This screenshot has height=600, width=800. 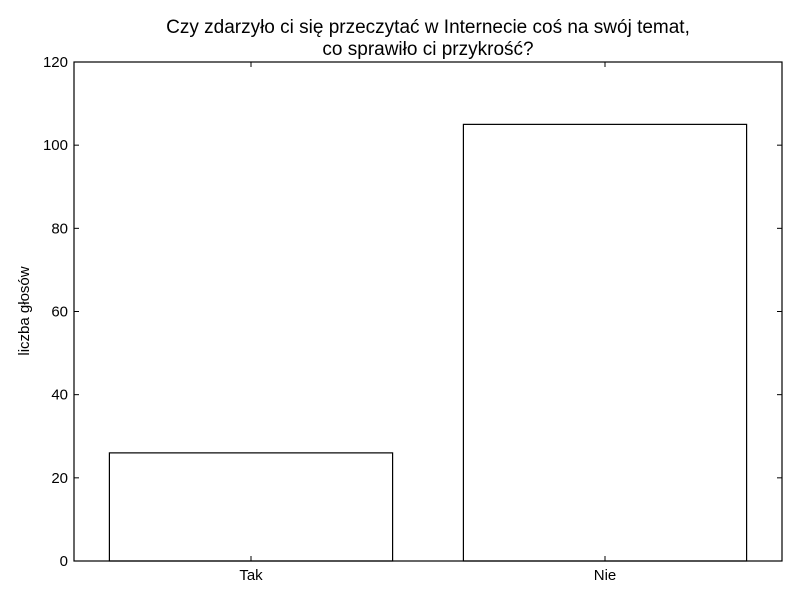 What do you see at coordinates (251, 575) in the screenshot?
I see `x-tick-label: Tak` at bounding box center [251, 575].